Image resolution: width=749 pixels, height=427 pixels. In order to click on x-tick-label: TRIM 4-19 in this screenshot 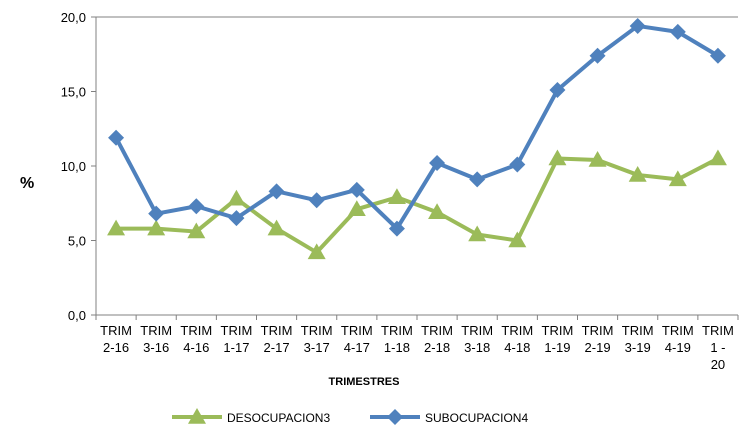, I will do `click(678, 339)`.